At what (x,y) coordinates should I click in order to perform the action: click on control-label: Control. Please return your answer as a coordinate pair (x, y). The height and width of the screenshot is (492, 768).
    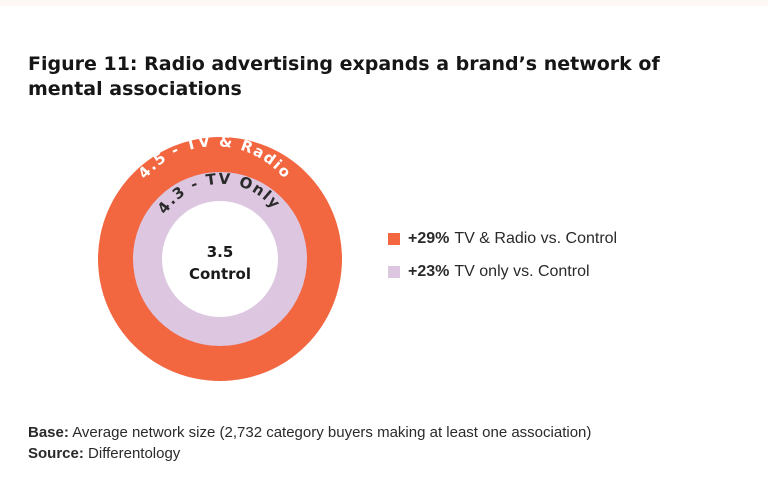
    Looking at the image, I should click on (220, 274).